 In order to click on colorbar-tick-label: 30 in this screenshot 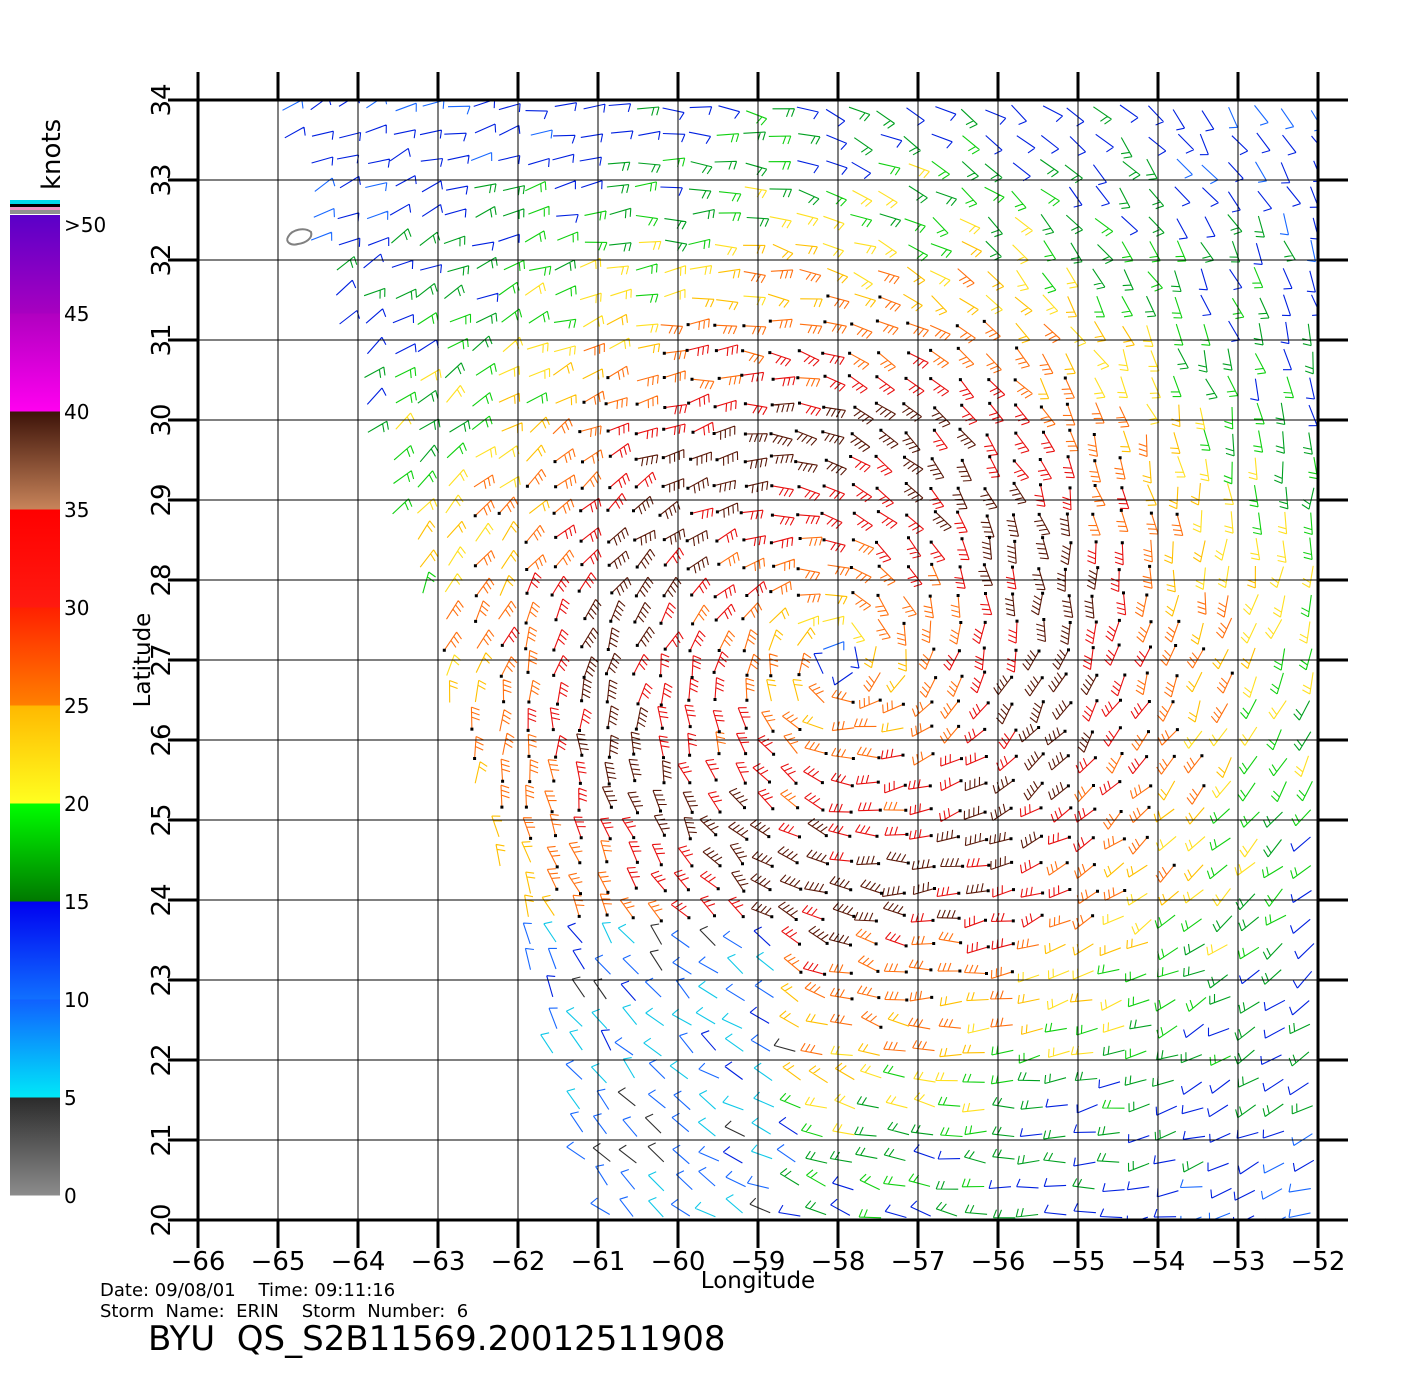, I will do `click(76, 608)`.